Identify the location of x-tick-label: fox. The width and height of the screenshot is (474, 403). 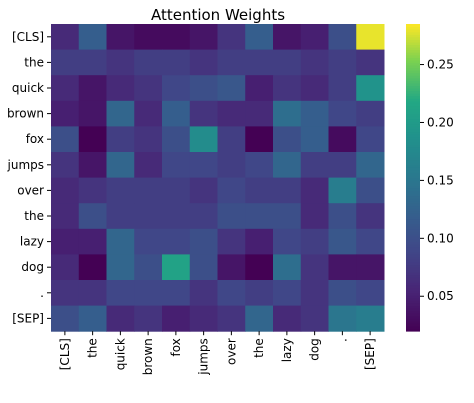
(176, 347).